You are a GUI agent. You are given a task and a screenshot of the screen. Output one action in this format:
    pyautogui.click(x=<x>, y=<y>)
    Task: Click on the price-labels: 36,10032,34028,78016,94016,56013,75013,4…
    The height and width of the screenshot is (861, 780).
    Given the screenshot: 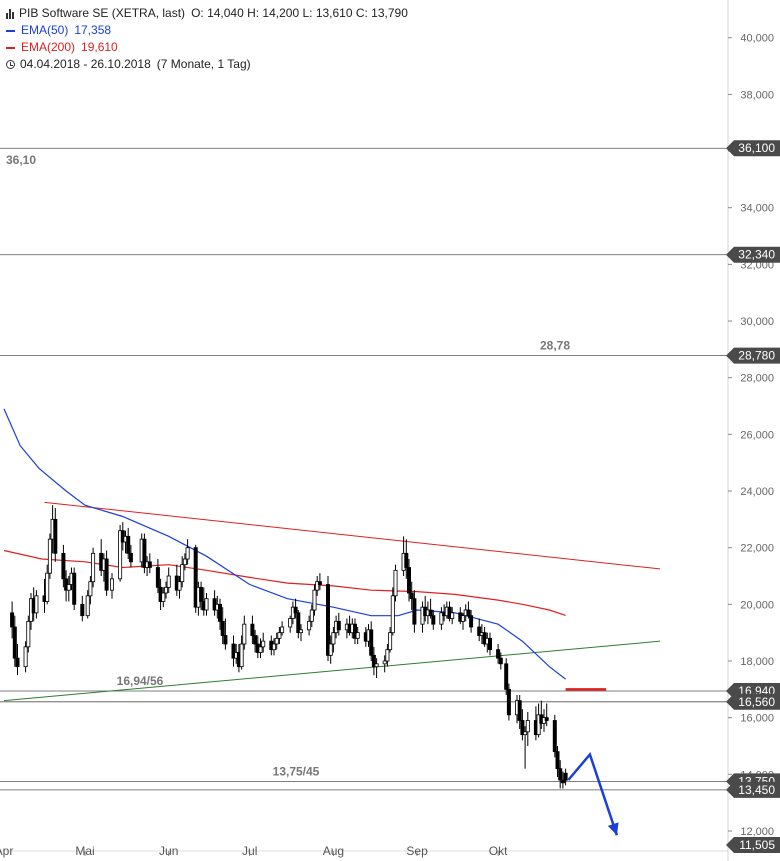 What is the action you would take?
    pyautogui.click(x=753, y=496)
    